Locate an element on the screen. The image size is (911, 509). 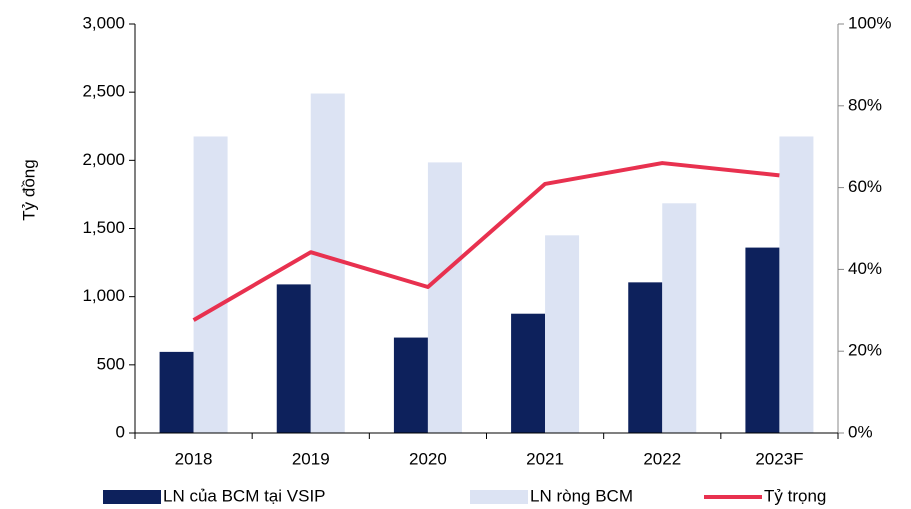
y-axis-label: Tỷ đồng is located at coordinates (28, 189).